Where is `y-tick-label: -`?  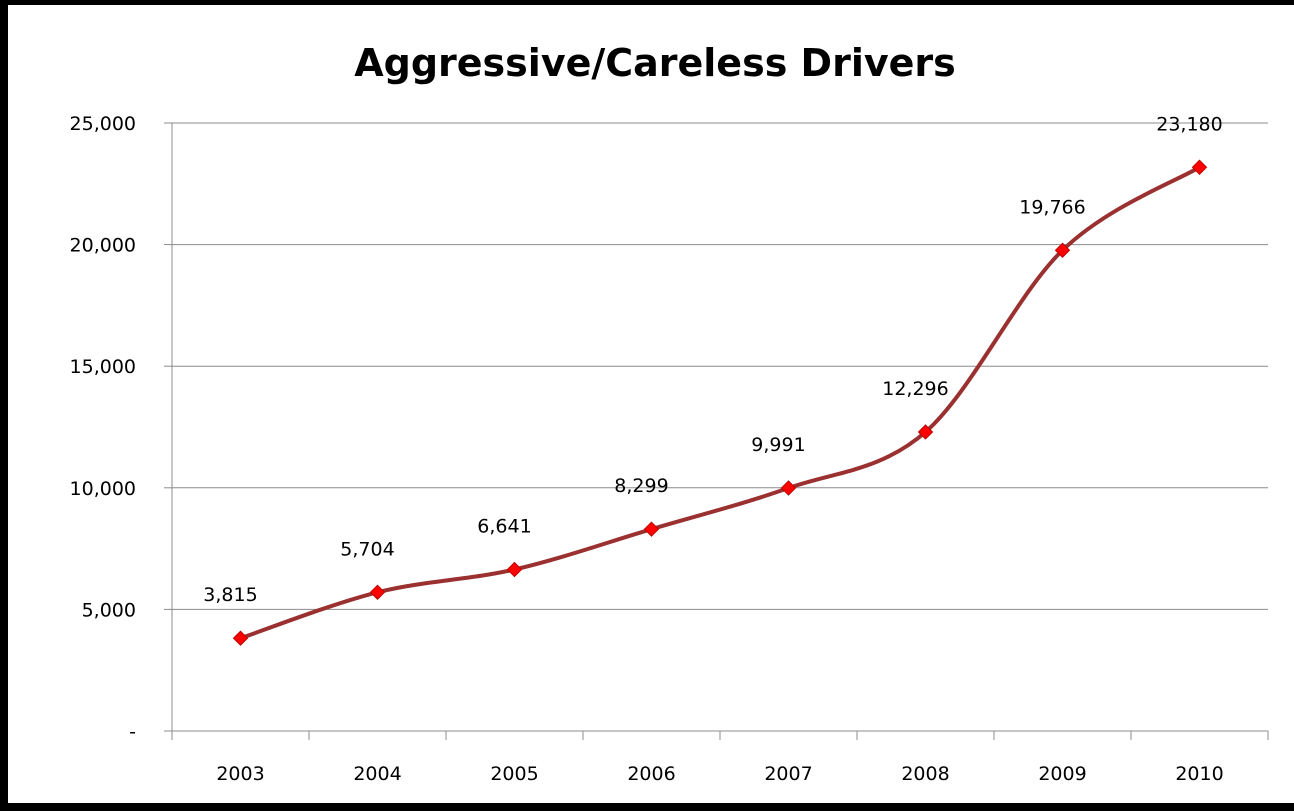
y-tick-label: - is located at coordinates (132, 732).